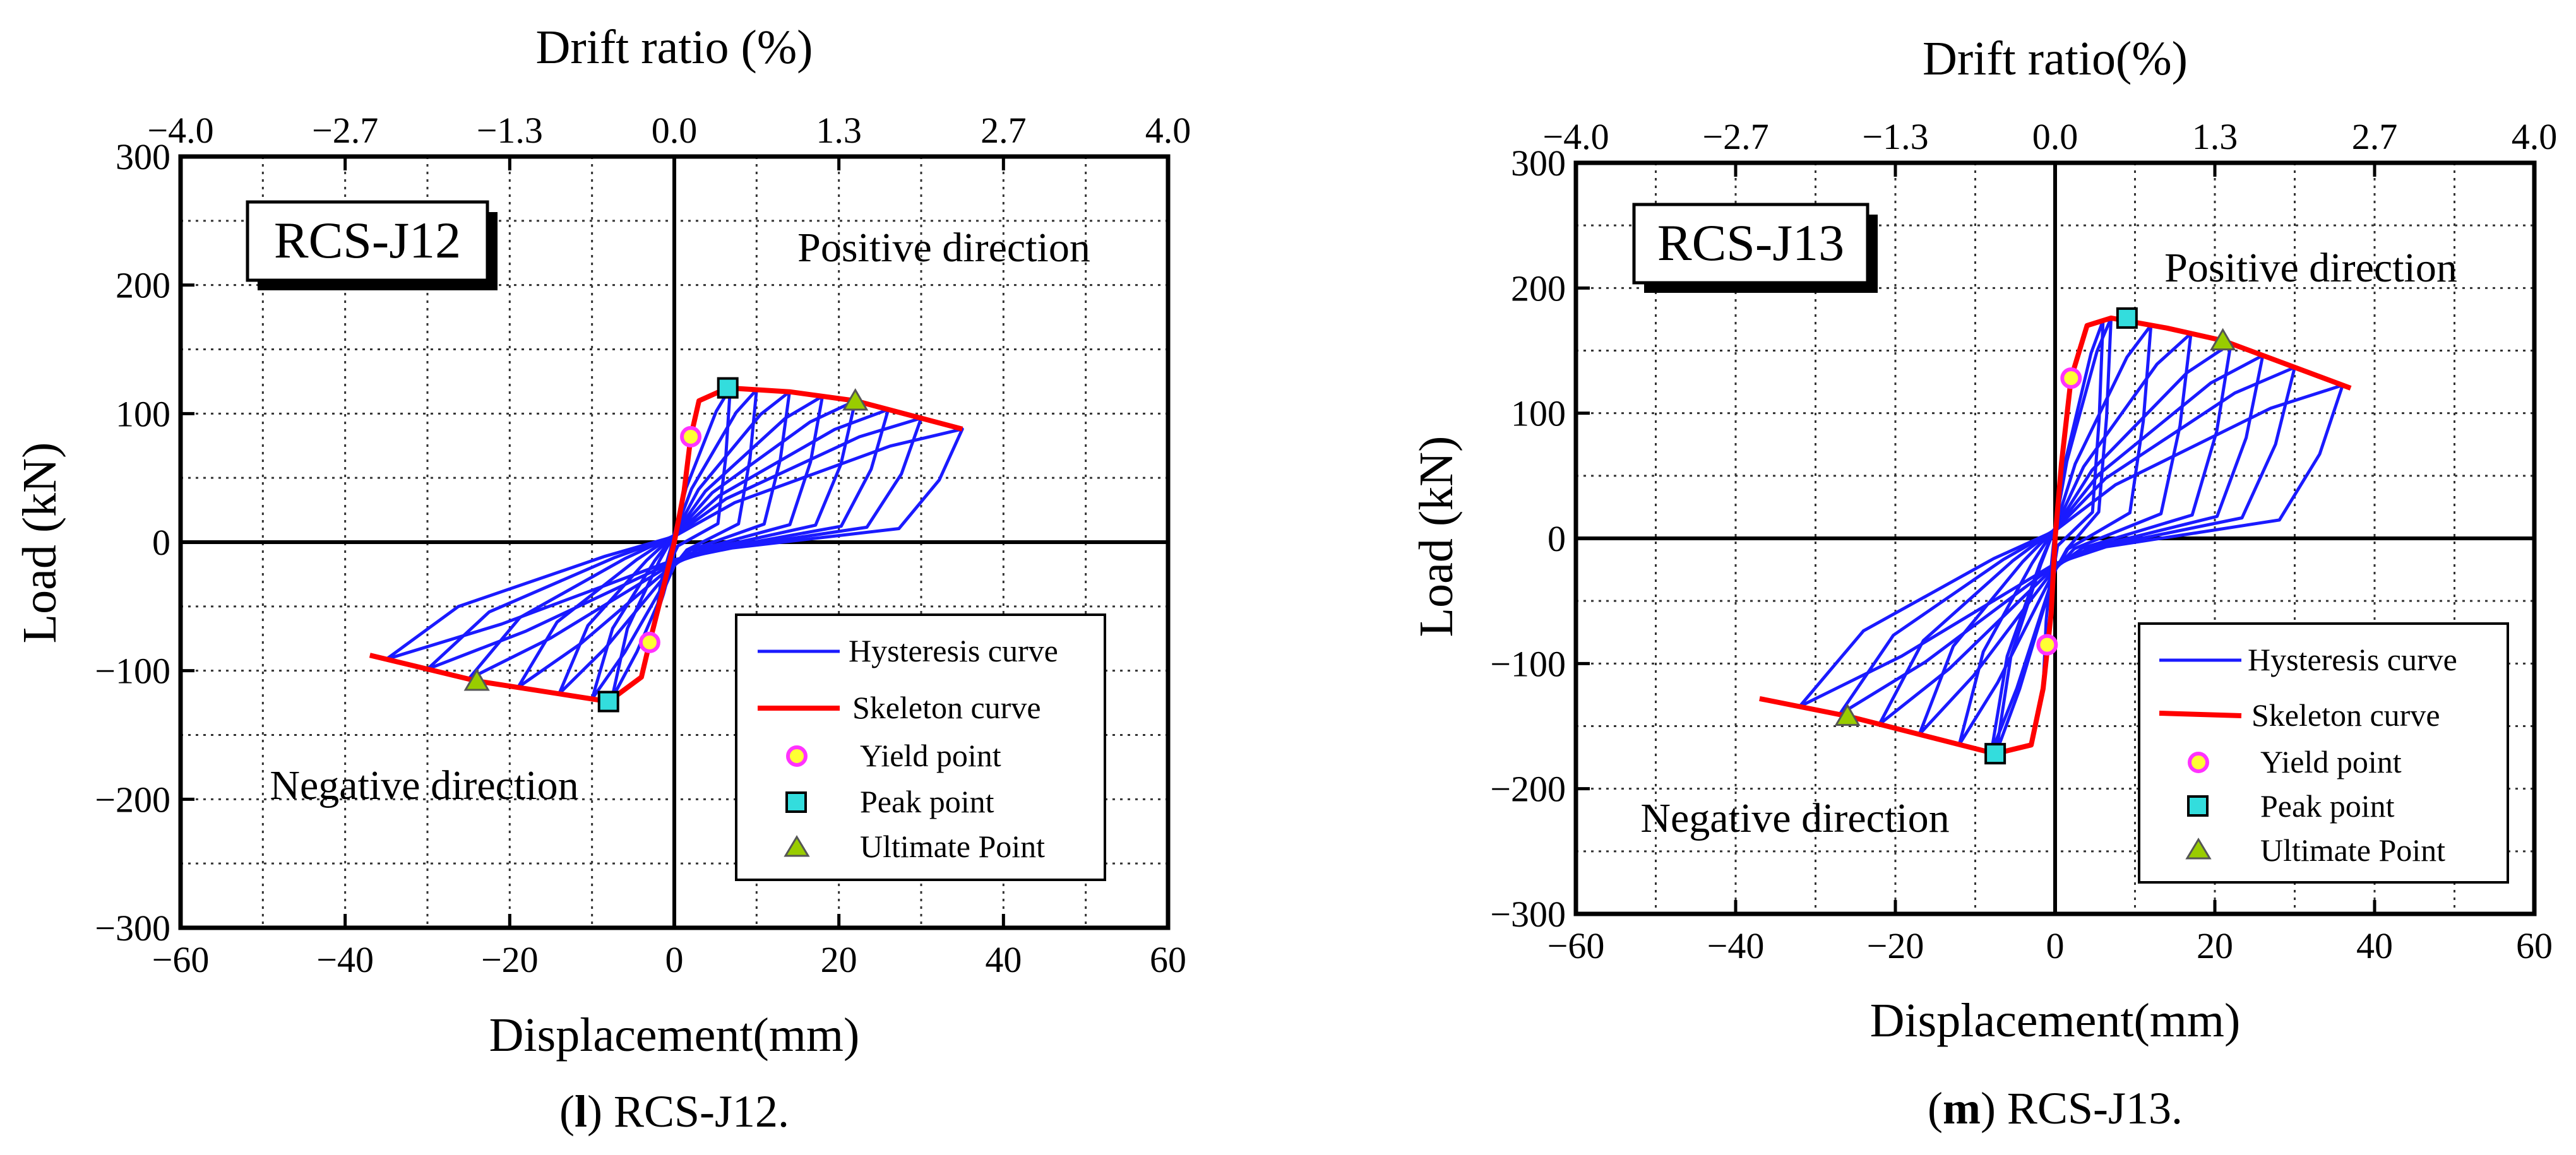  Describe the element at coordinates (1750, 243) in the screenshot. I see `specimen-label: RCS-J13` at that location.